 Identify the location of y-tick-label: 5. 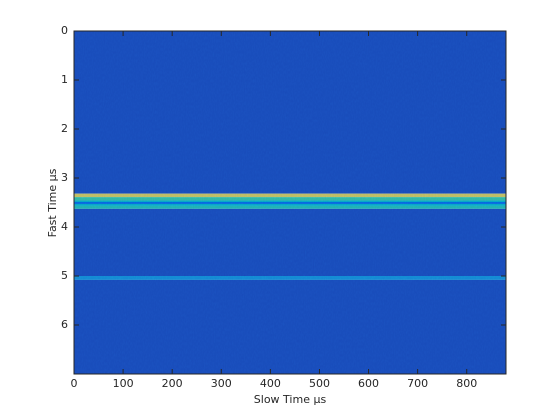
(64, 275).